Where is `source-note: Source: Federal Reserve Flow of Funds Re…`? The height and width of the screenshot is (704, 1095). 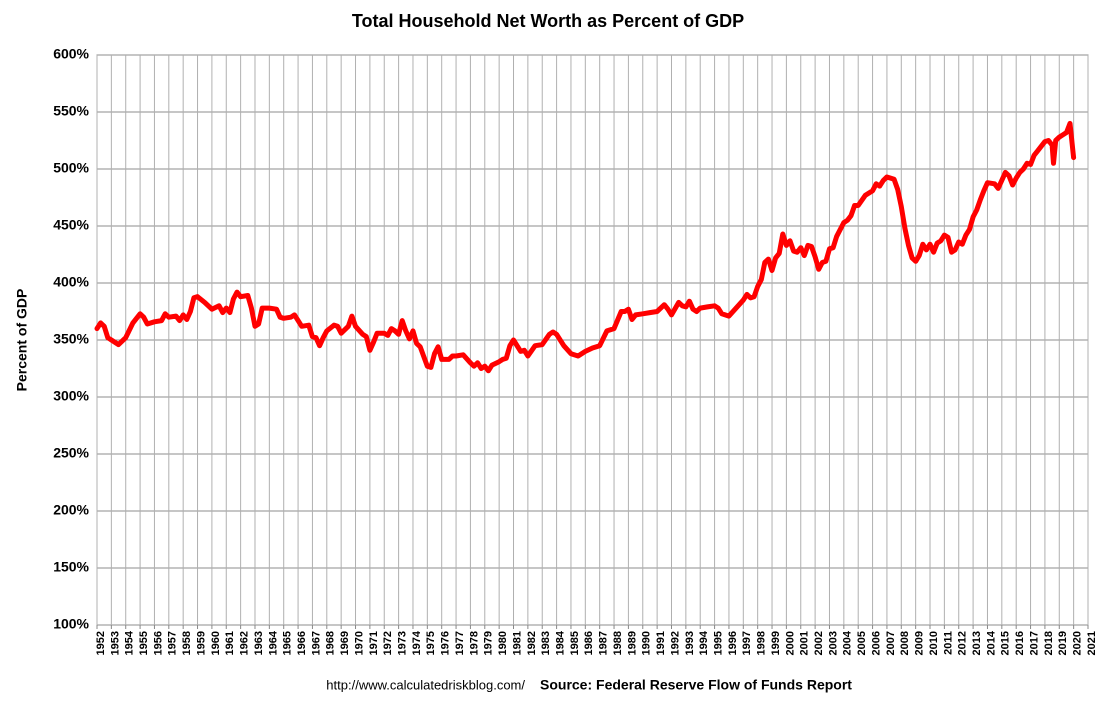
source-note: Source: Federal Reserve Flow of Funds Re… is located at coordinates (696, 685).